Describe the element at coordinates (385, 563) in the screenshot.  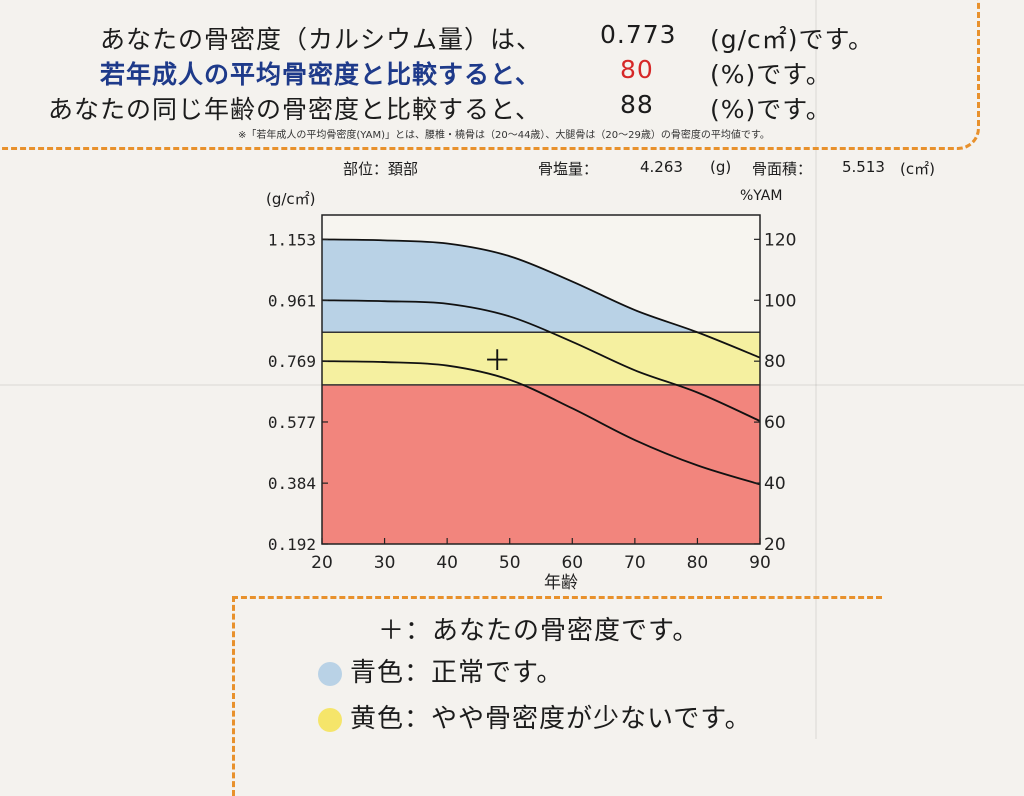
I see `x-tick-label: 30` at that location.